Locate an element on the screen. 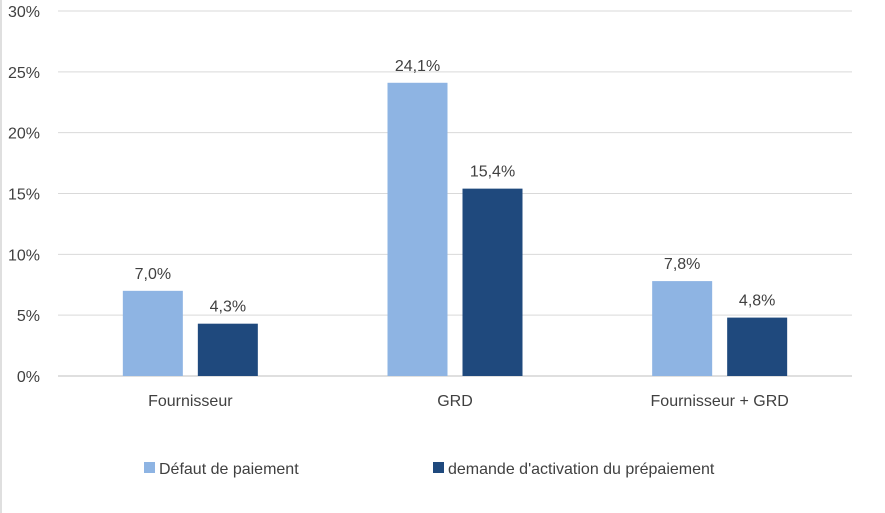  y-tick-label: 0% is located at coordinates (28, 377).